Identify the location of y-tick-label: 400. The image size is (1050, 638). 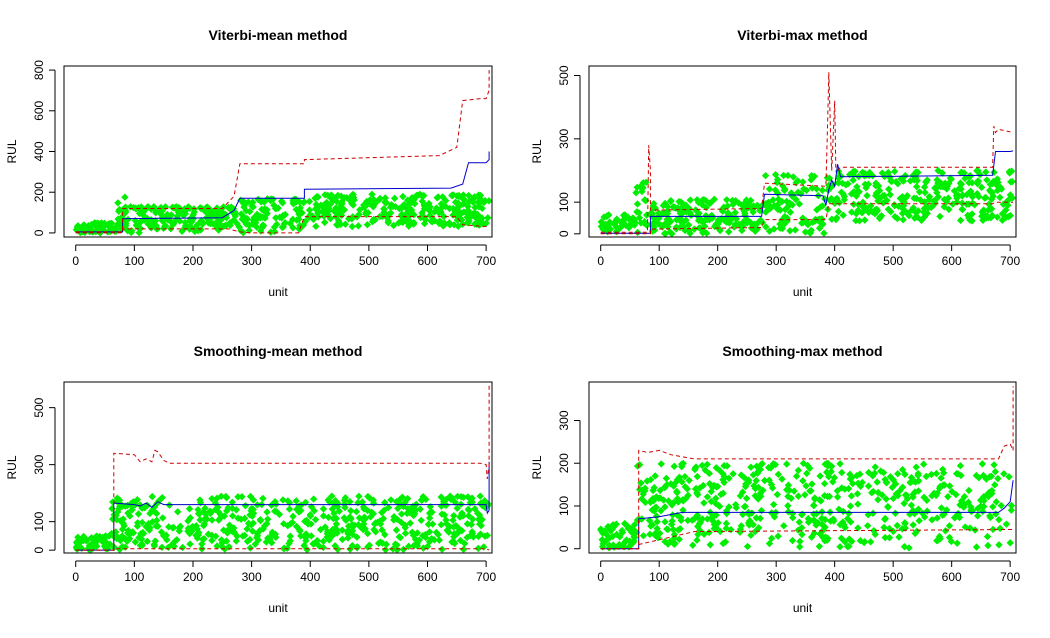
(39, 151).